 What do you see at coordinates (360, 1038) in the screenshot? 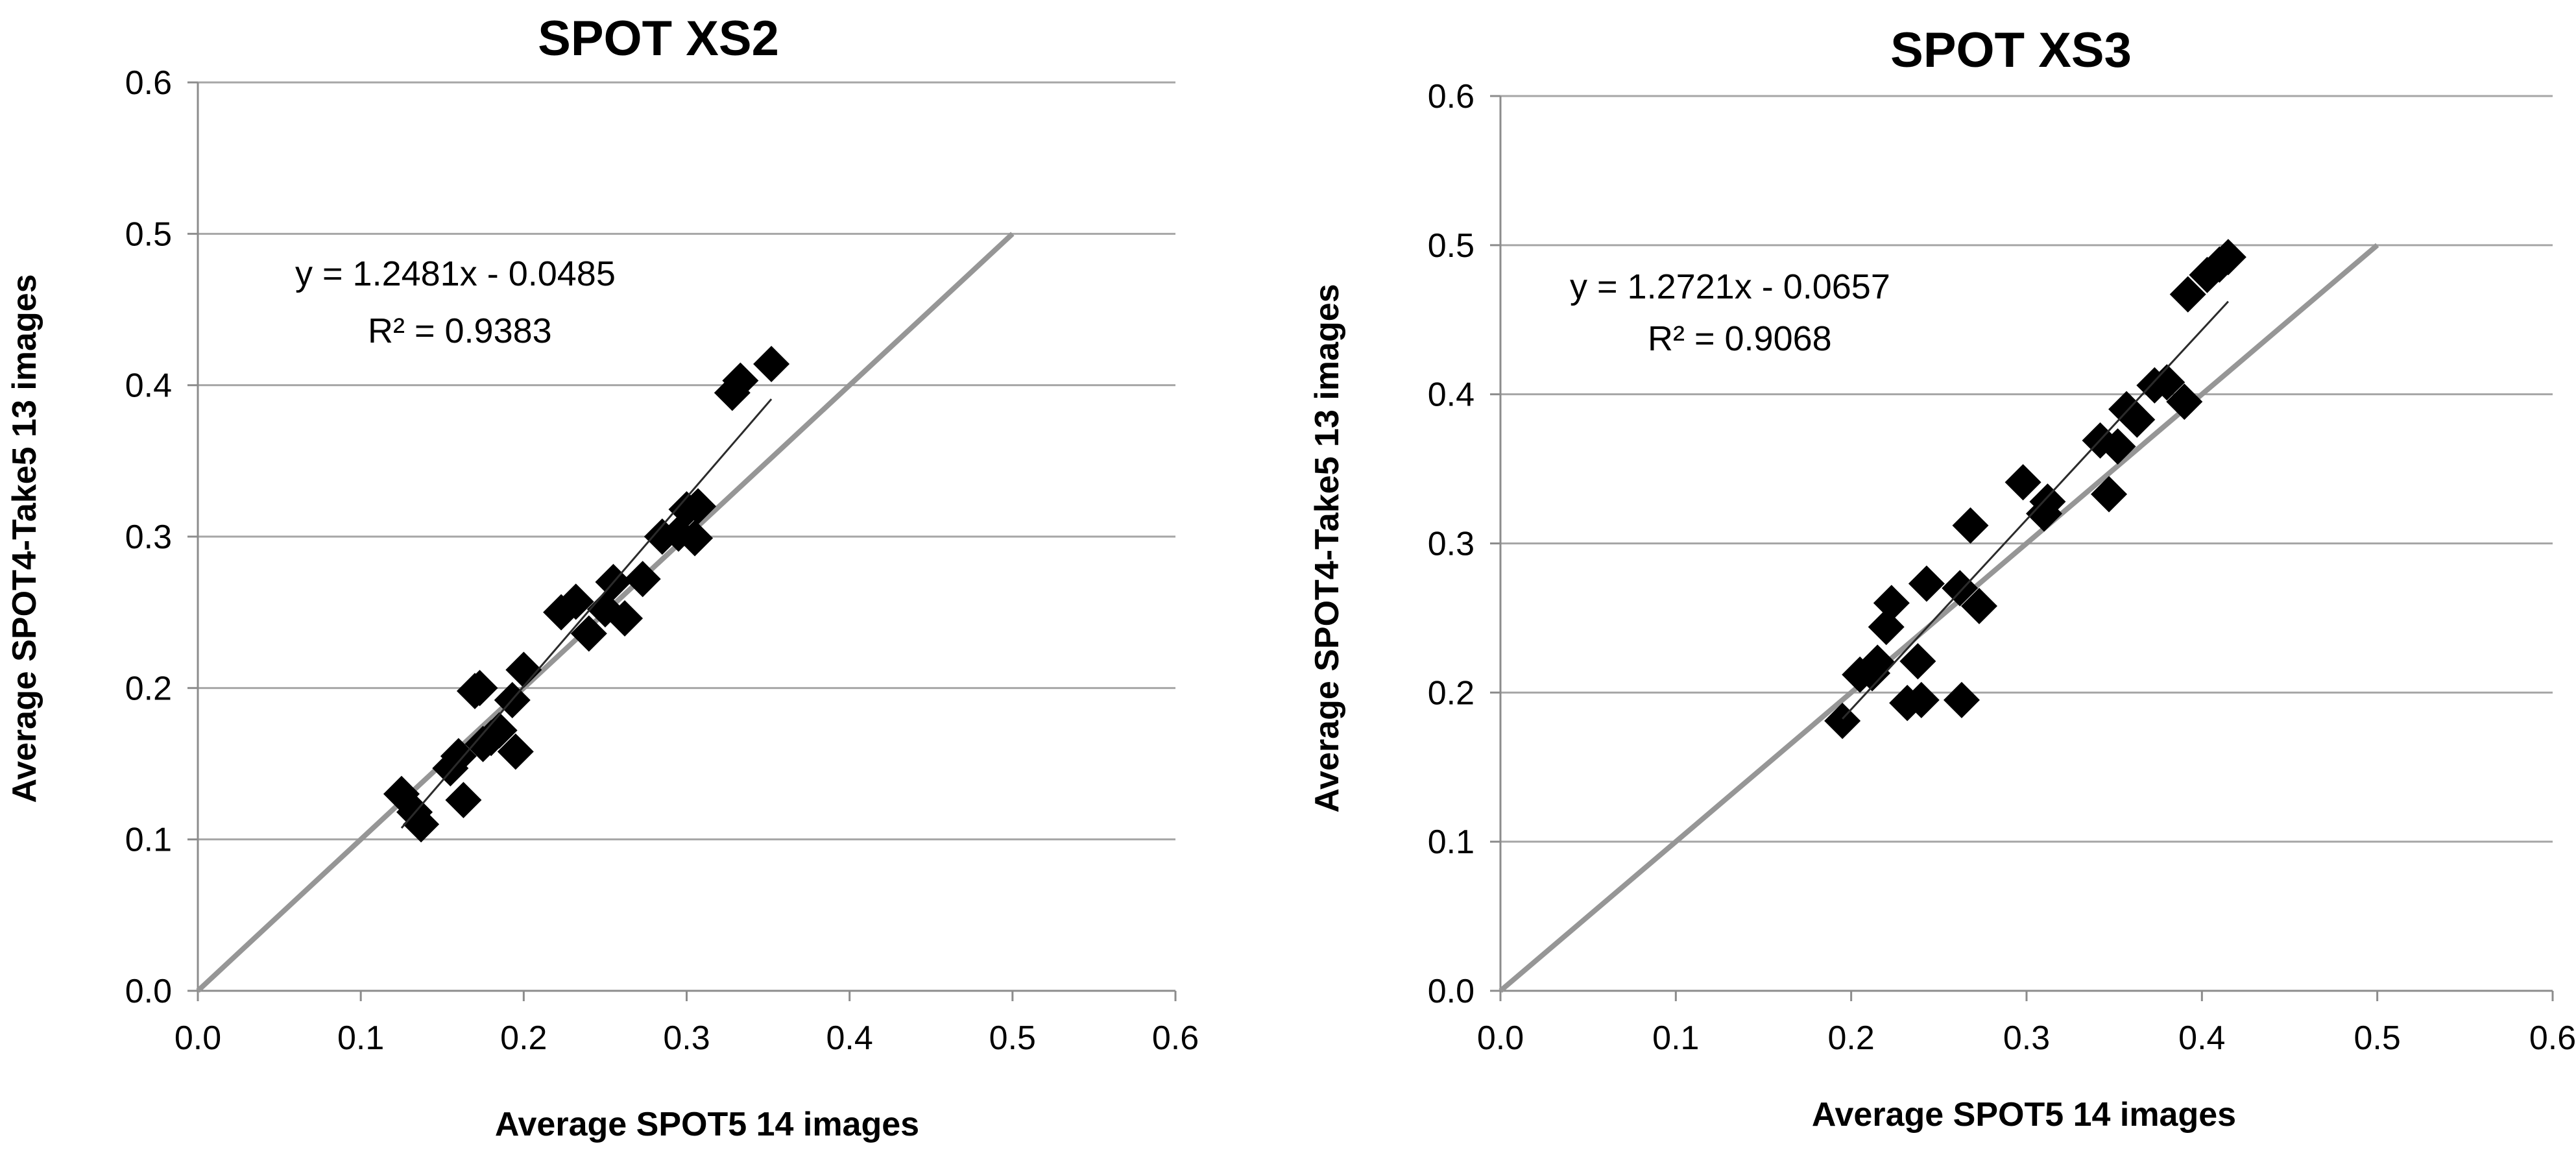
I see `chart-1-x-tick-label: 0.1` at bounding box center [360, 1038].